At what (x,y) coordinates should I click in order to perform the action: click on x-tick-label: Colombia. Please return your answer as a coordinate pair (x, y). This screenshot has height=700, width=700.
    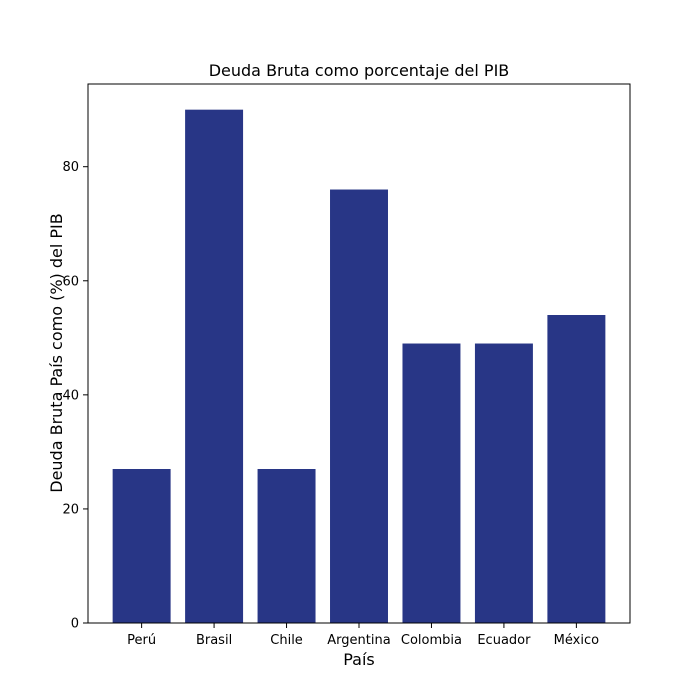
    Looking at the image, I should click on (431, 640).